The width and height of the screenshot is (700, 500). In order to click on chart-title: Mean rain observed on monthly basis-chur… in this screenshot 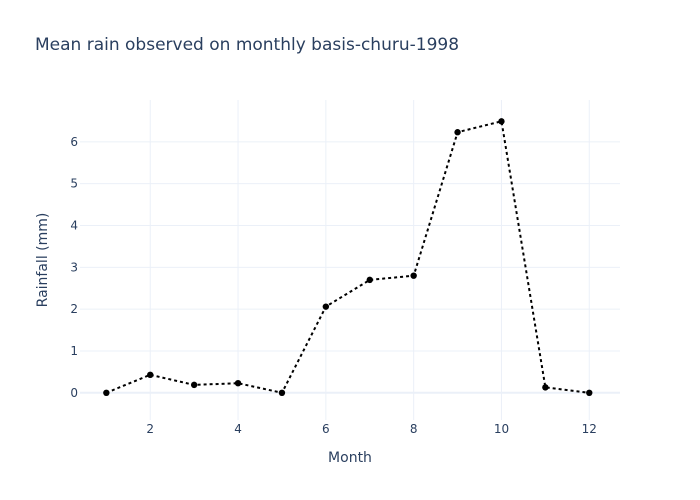, I will do `click(247, 45)`.